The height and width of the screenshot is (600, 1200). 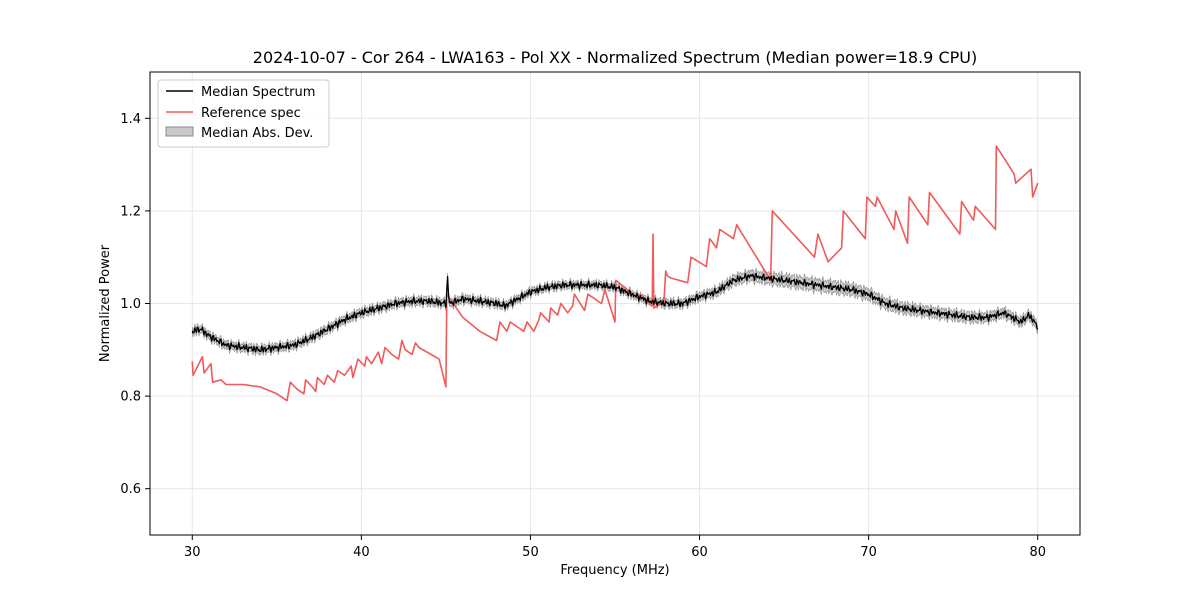 What do you see at coordinates (251, 113) in the screenshot?
I see `legend-reference-label: Reference spec` at bounding box center [251, 113].